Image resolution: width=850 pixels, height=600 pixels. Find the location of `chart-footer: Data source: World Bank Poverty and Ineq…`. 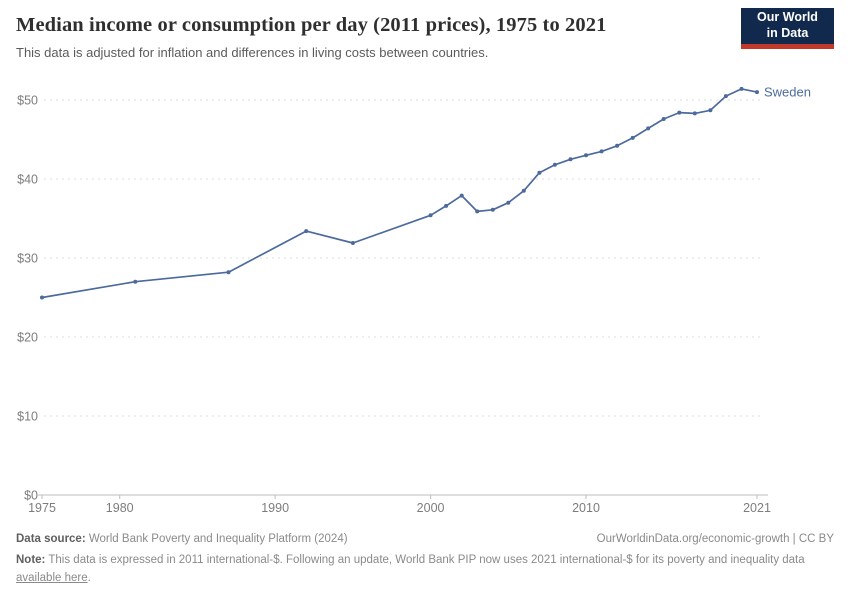

chart-footer: Data source: World Bank Poverty and Ineq… is located at coordinates (425, 559).